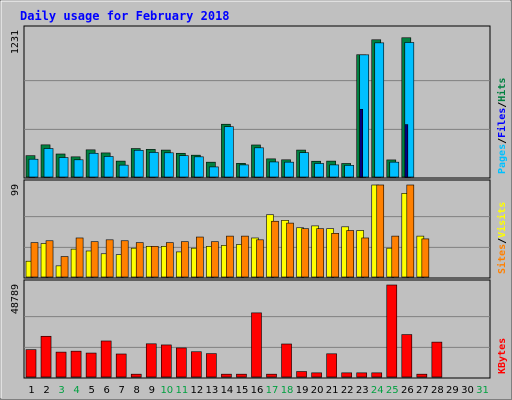 The width and height of the screenshot is (512, 400). Describe the element at coordinates (392, 390) in the screenshot. I see `x-tick-label: 25` at that location.